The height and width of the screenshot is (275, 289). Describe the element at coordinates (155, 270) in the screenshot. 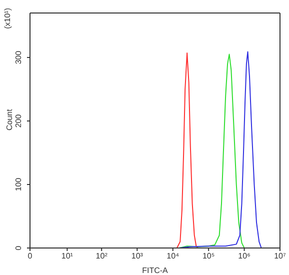

I see `x-axis-title: FITC-A` at that location.